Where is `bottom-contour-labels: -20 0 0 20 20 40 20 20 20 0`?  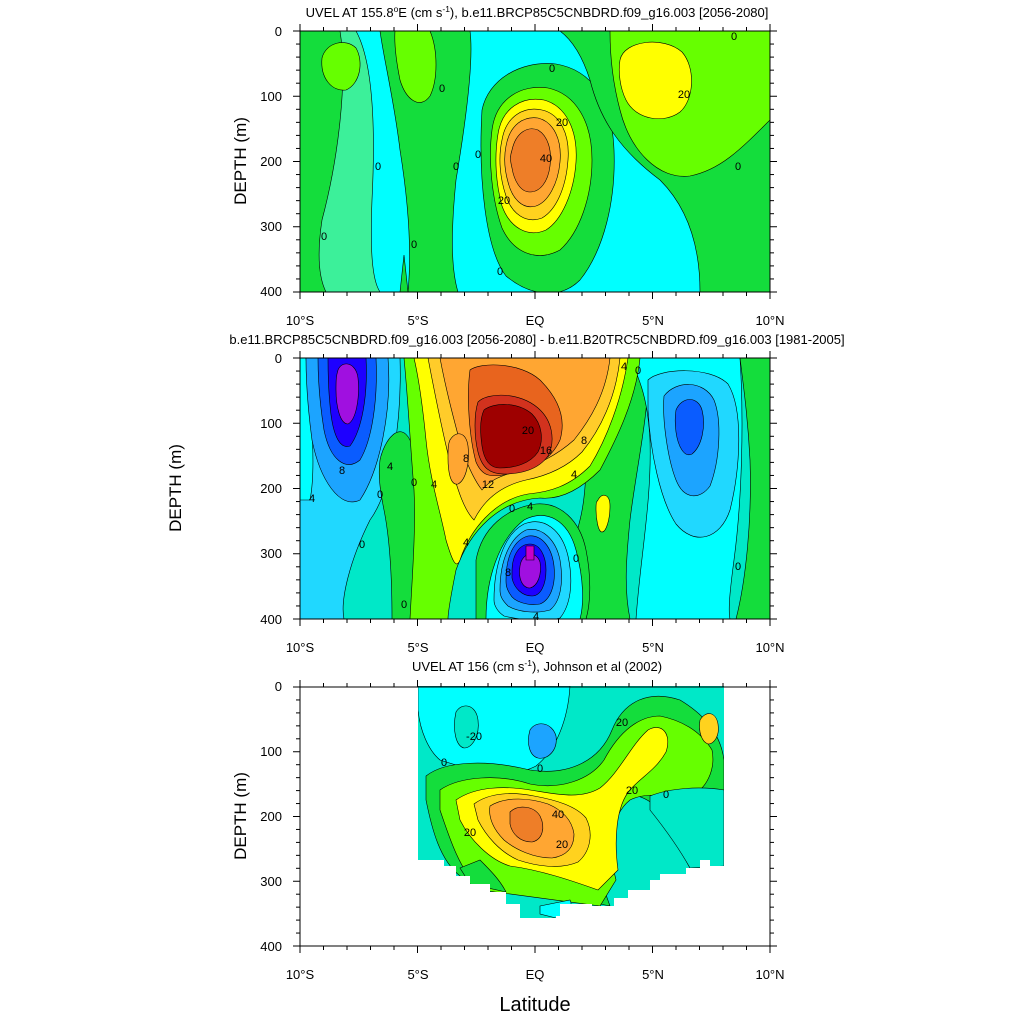
bottom-contour-labels: -20 0 0 20 20 40 20 20 20 0 is located at coordinates (555, 784).